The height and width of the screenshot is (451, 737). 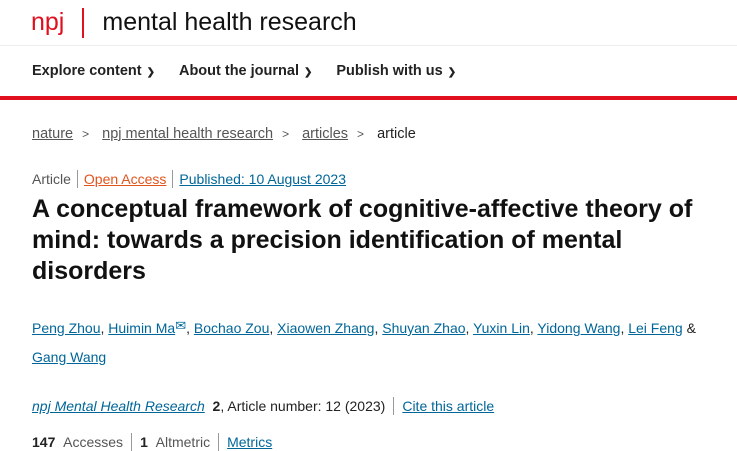 I want to click on nav-explore-content: Explore content ❯, so click(x=93, y=71).